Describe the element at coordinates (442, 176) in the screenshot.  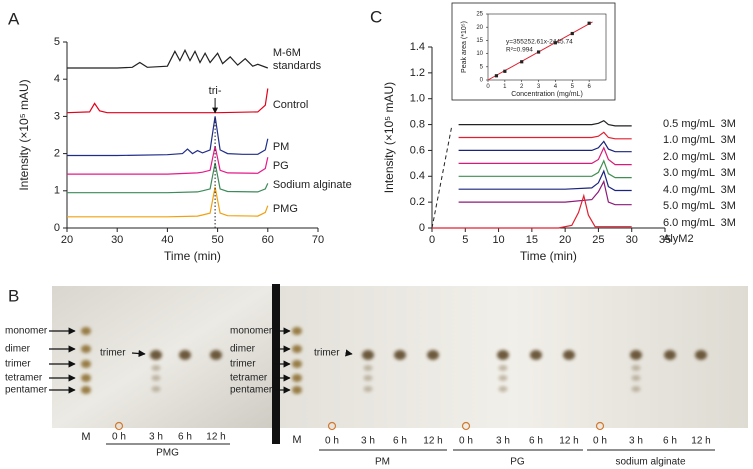
I see `axis-break` at that location.